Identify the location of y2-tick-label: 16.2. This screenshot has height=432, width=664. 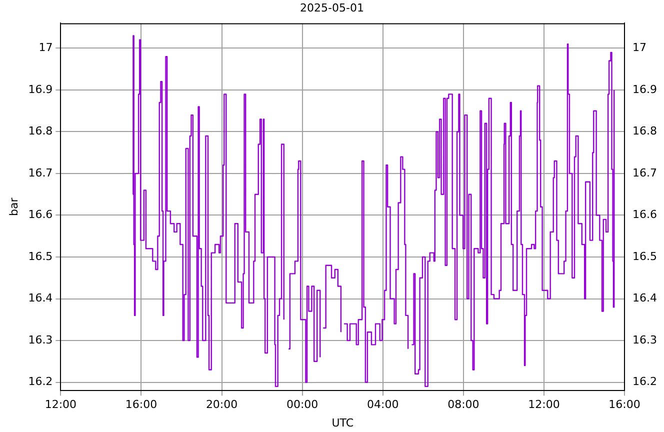
(645, 381).